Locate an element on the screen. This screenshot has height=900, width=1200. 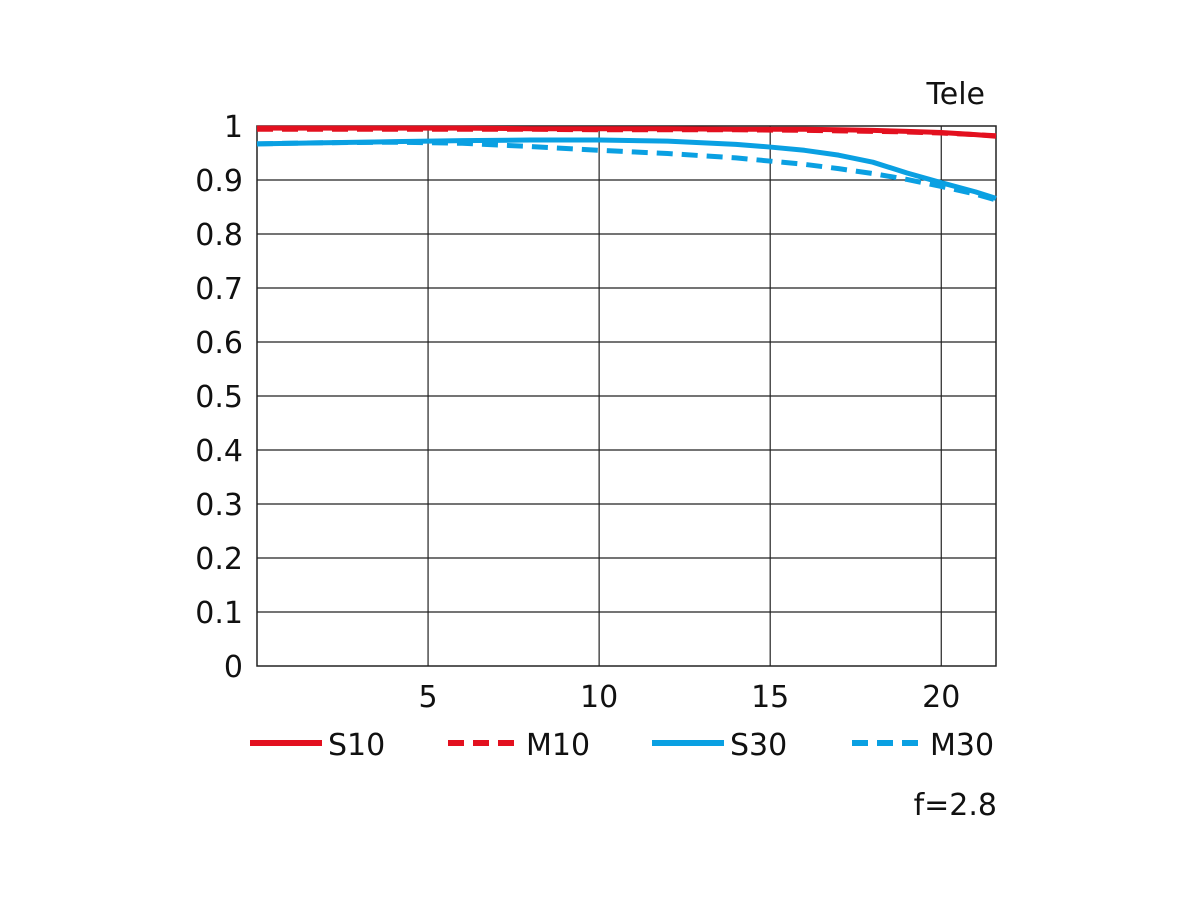
y-tick-label: 0.6 is located at coordinates (219, 343).